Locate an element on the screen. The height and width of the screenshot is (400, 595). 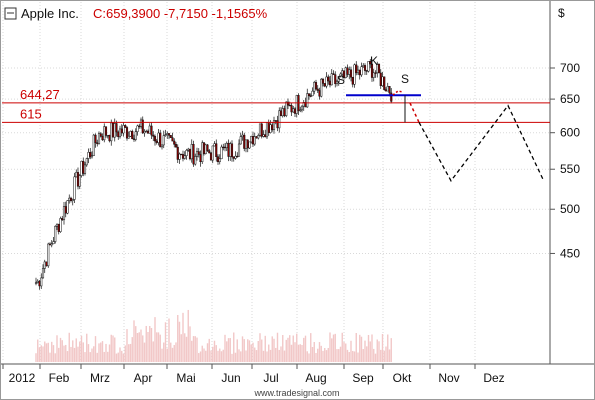
chart-header: Apple Inc. C:659,3900 -7,7150 -1,1565% is located at coordinates (136, 13).